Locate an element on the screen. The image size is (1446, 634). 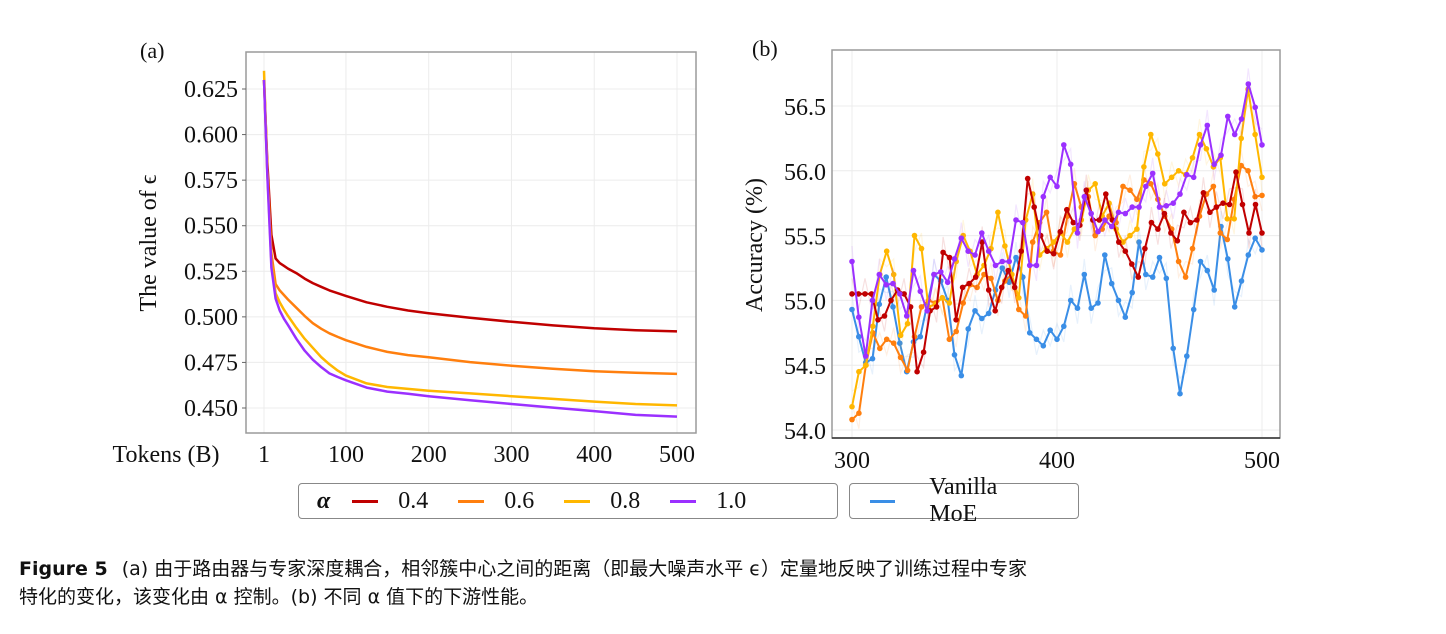
legend-title-alpha: α is located at coordinates (324, 500).